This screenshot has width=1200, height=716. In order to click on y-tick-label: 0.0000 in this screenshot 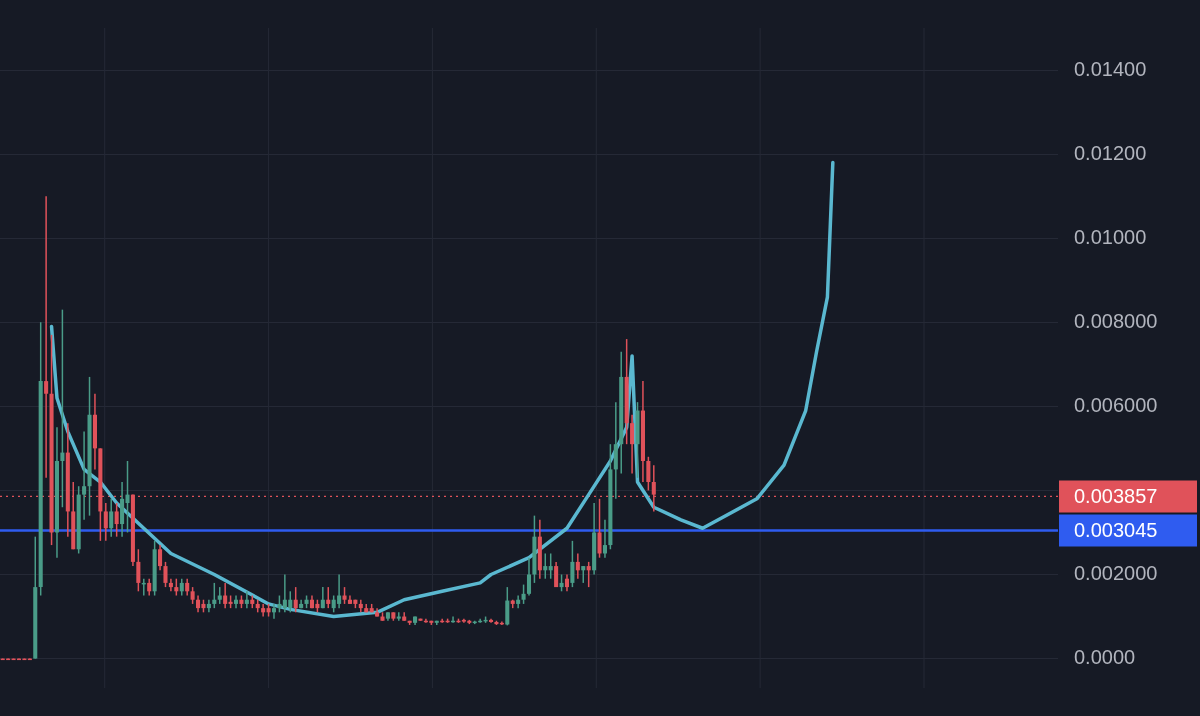, I will do `click(1105, 657)`.